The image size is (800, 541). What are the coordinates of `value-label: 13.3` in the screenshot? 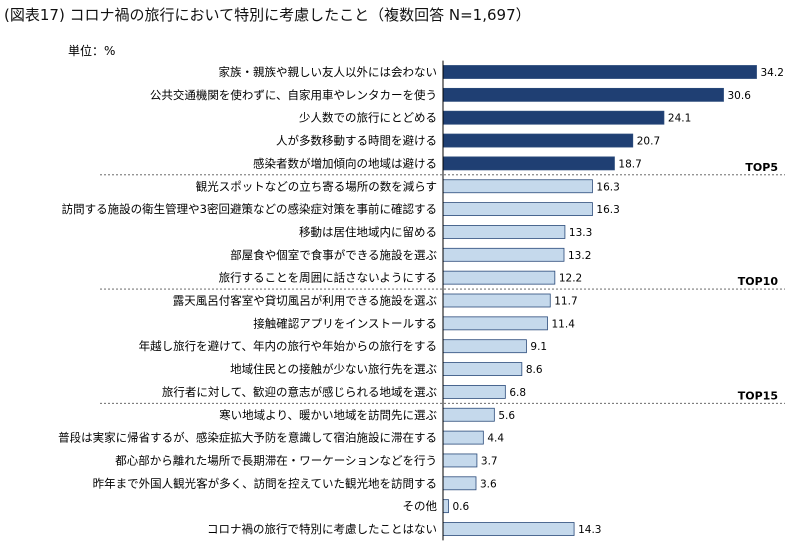 It's located at (580, 233).